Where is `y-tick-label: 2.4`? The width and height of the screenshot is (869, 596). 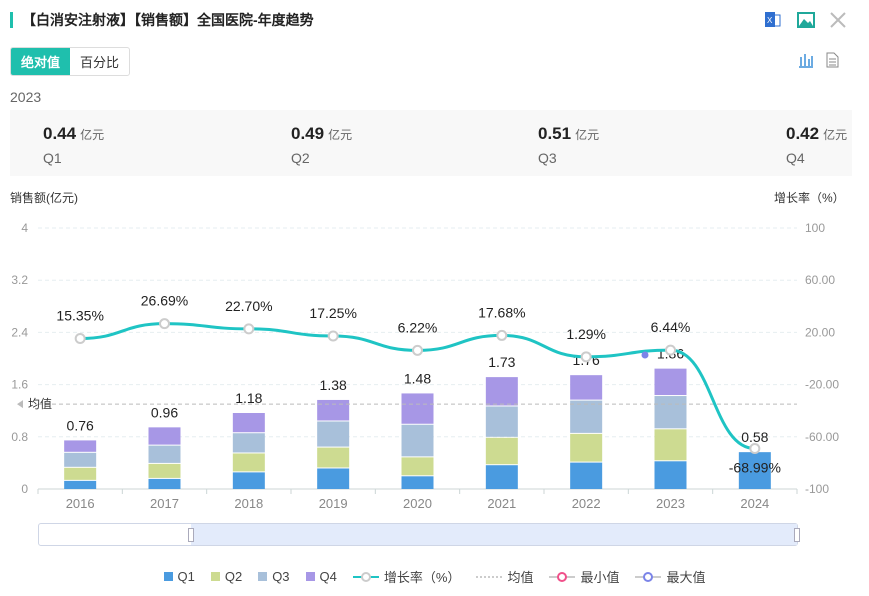 y-tick-label: 2.4 is located at coordinates (19, 332).